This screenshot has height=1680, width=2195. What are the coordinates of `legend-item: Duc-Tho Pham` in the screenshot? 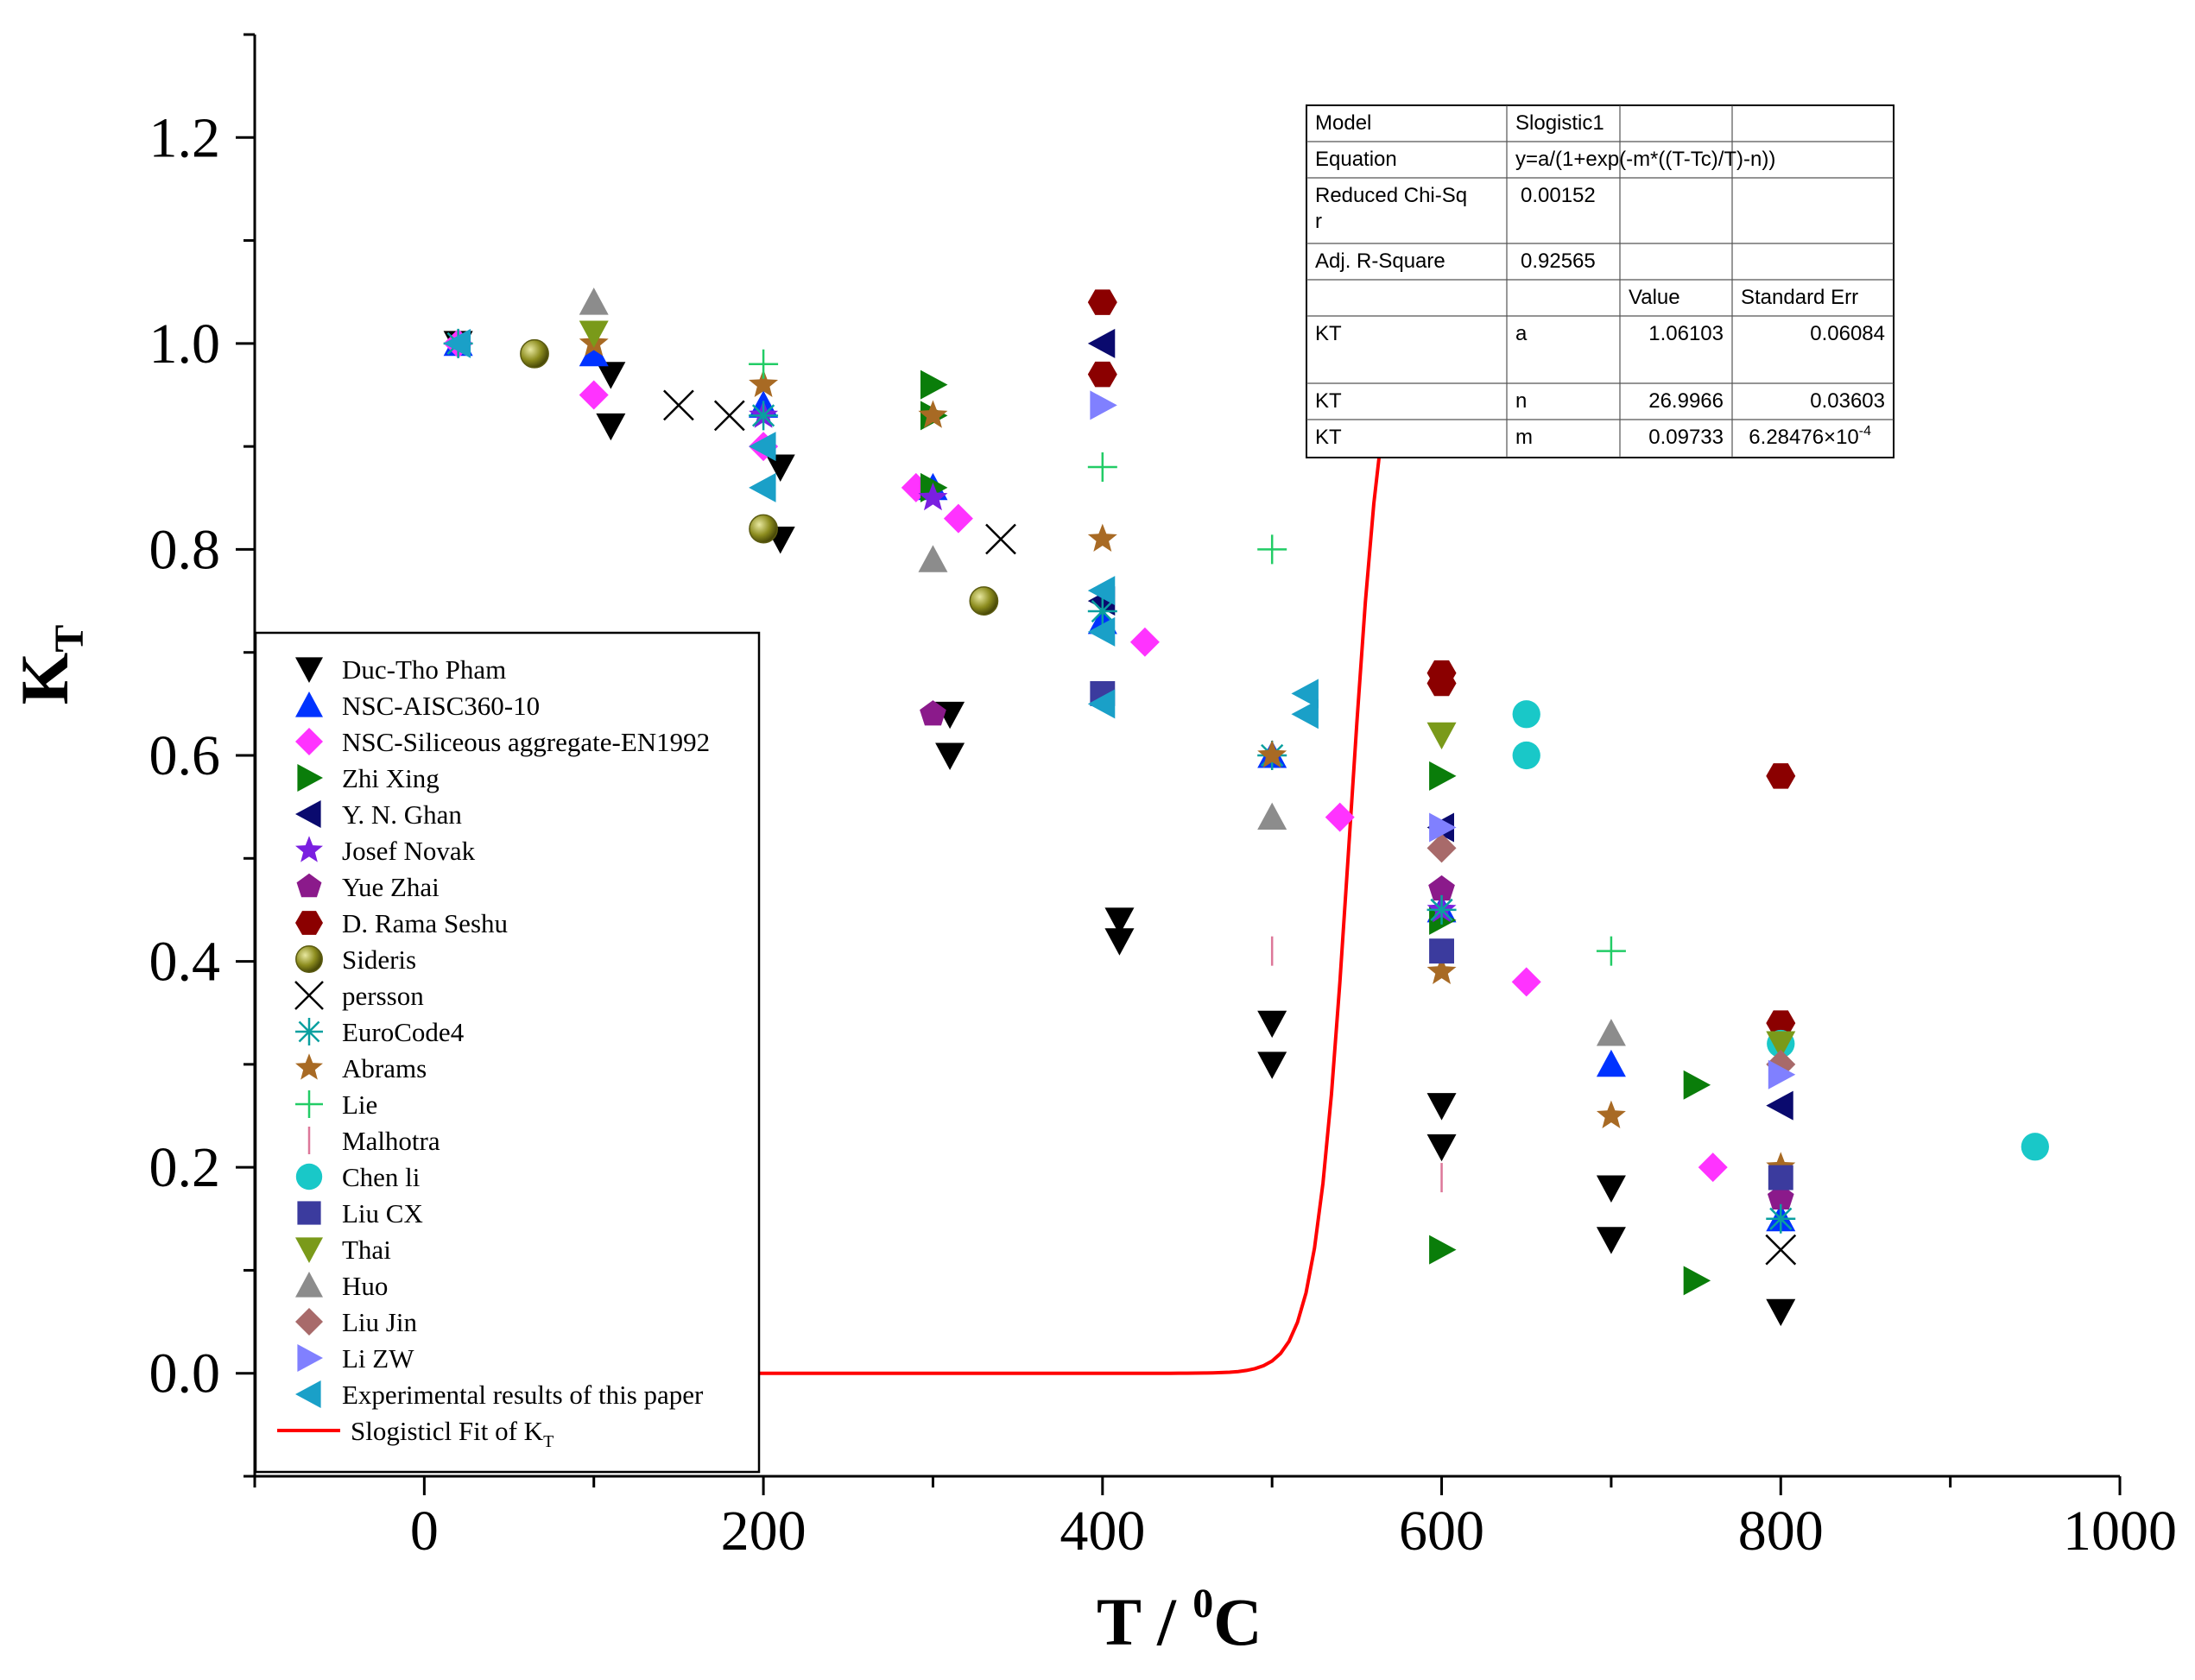 It's located at (401, 669).